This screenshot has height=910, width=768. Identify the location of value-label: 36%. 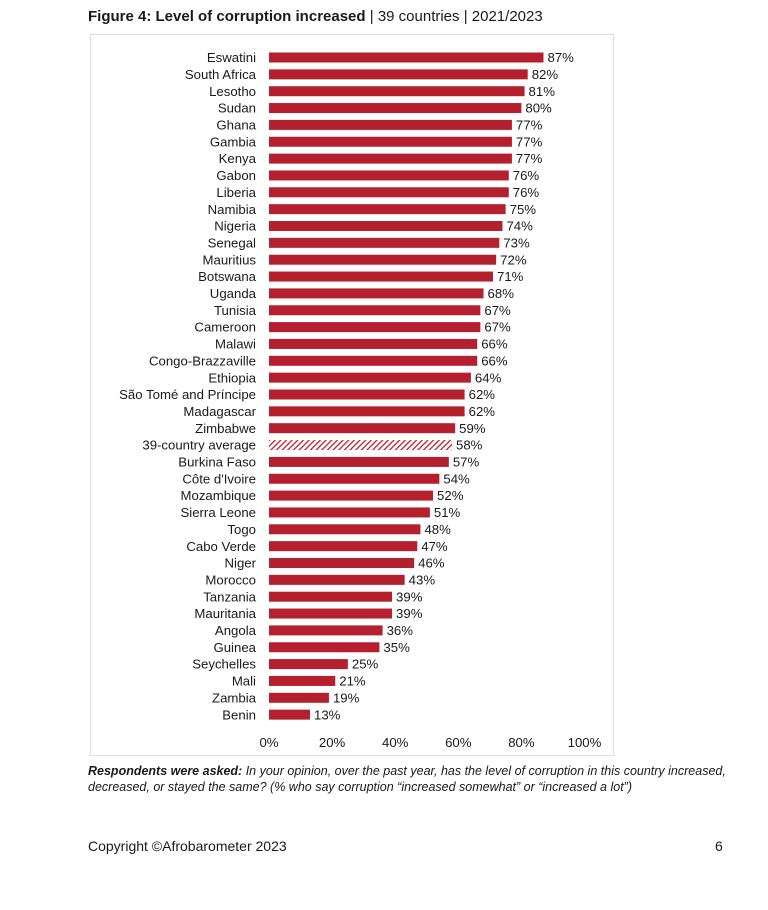
(400, 630).